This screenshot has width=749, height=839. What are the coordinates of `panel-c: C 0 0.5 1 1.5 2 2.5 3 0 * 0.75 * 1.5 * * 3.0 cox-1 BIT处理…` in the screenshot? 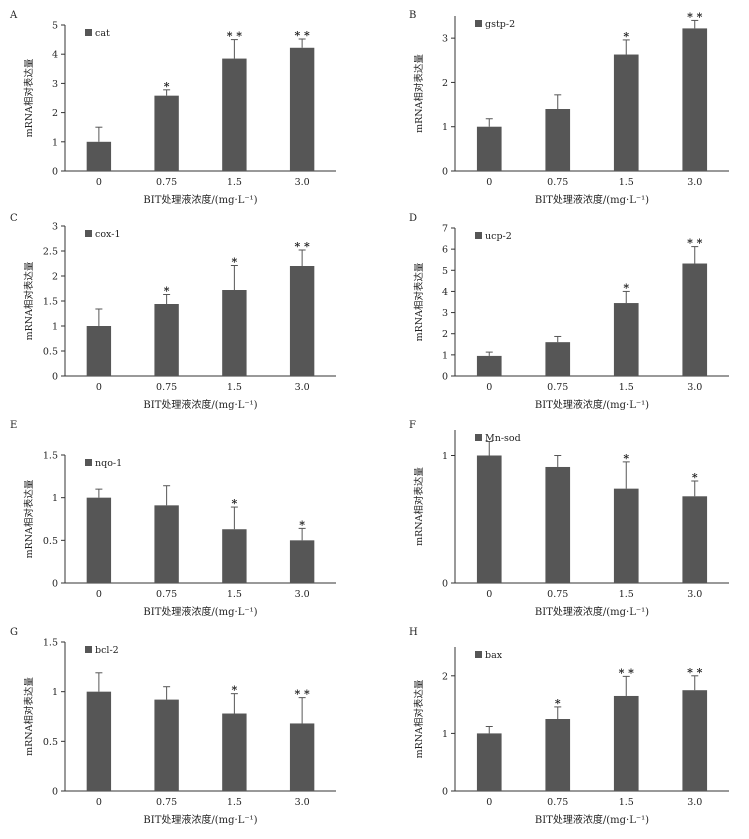 It's located at (173, 312).